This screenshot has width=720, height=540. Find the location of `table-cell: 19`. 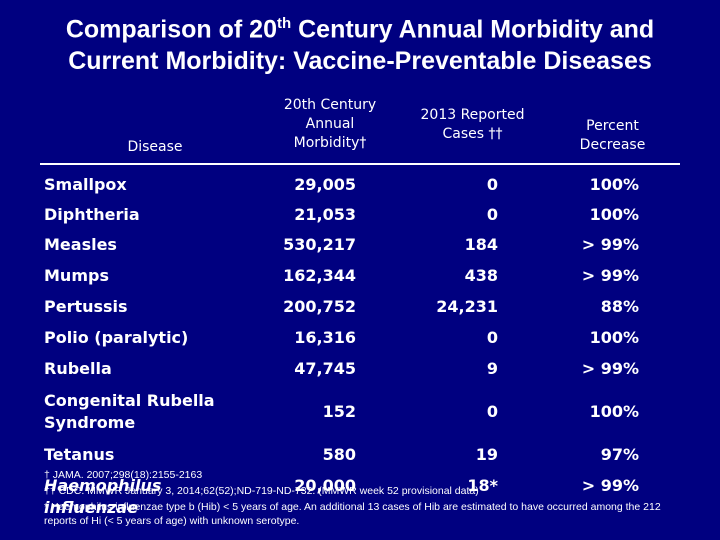

table-cell: 19 is located at coordinates (486, 454).